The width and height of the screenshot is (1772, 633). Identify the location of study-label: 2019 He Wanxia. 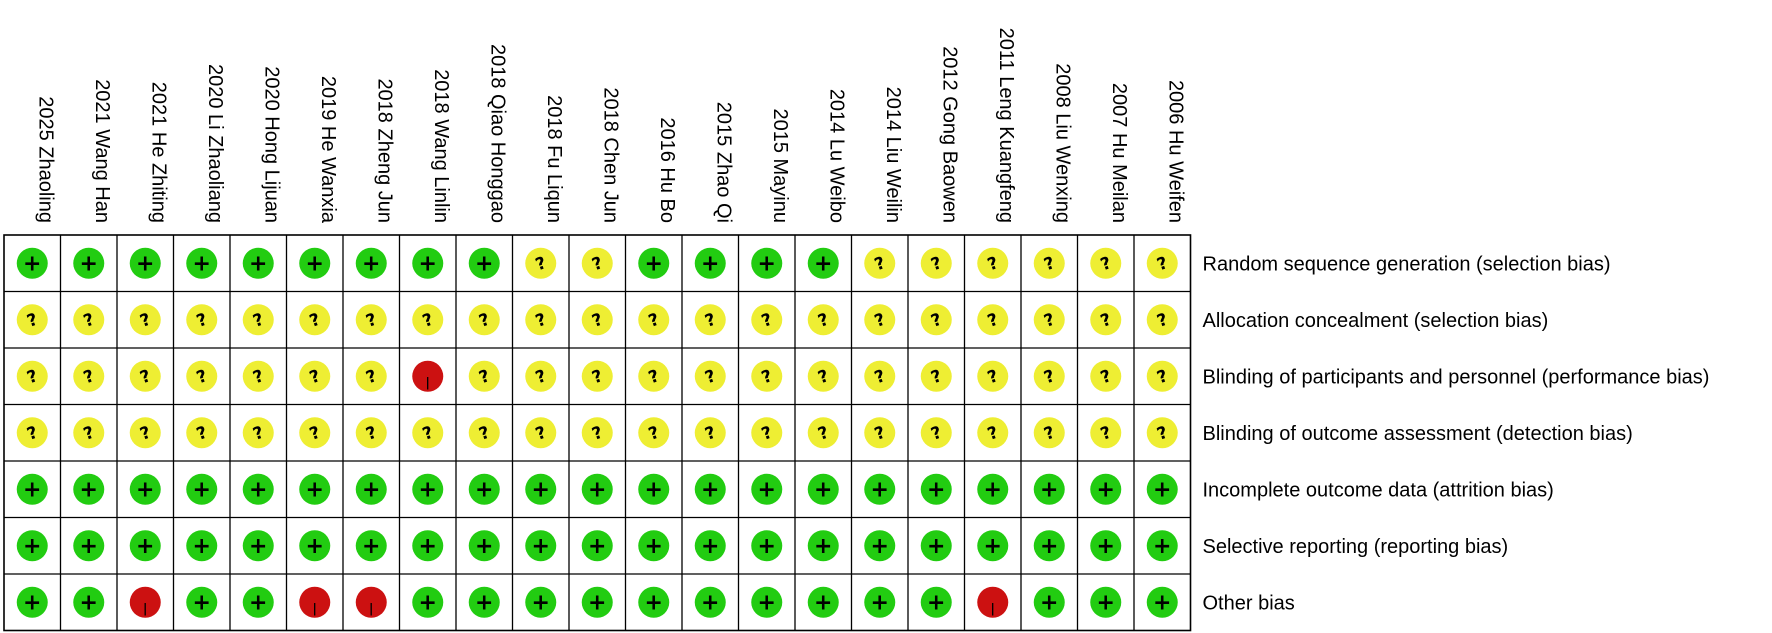
(328, 150).